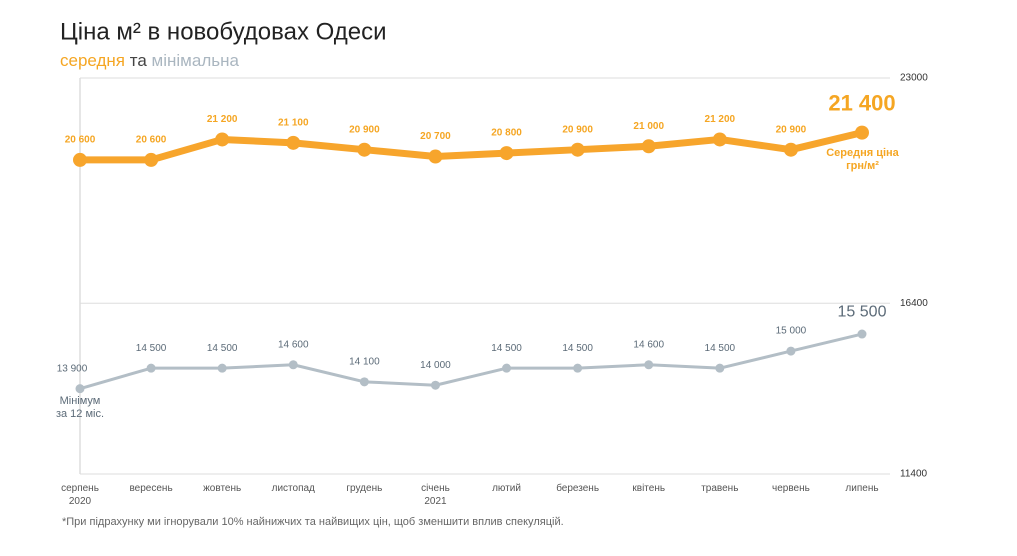 Image resolution: width=1017 pixels, height=556 pixels. I want to click on x-tick-label: січень 2021, so click(435, 495).